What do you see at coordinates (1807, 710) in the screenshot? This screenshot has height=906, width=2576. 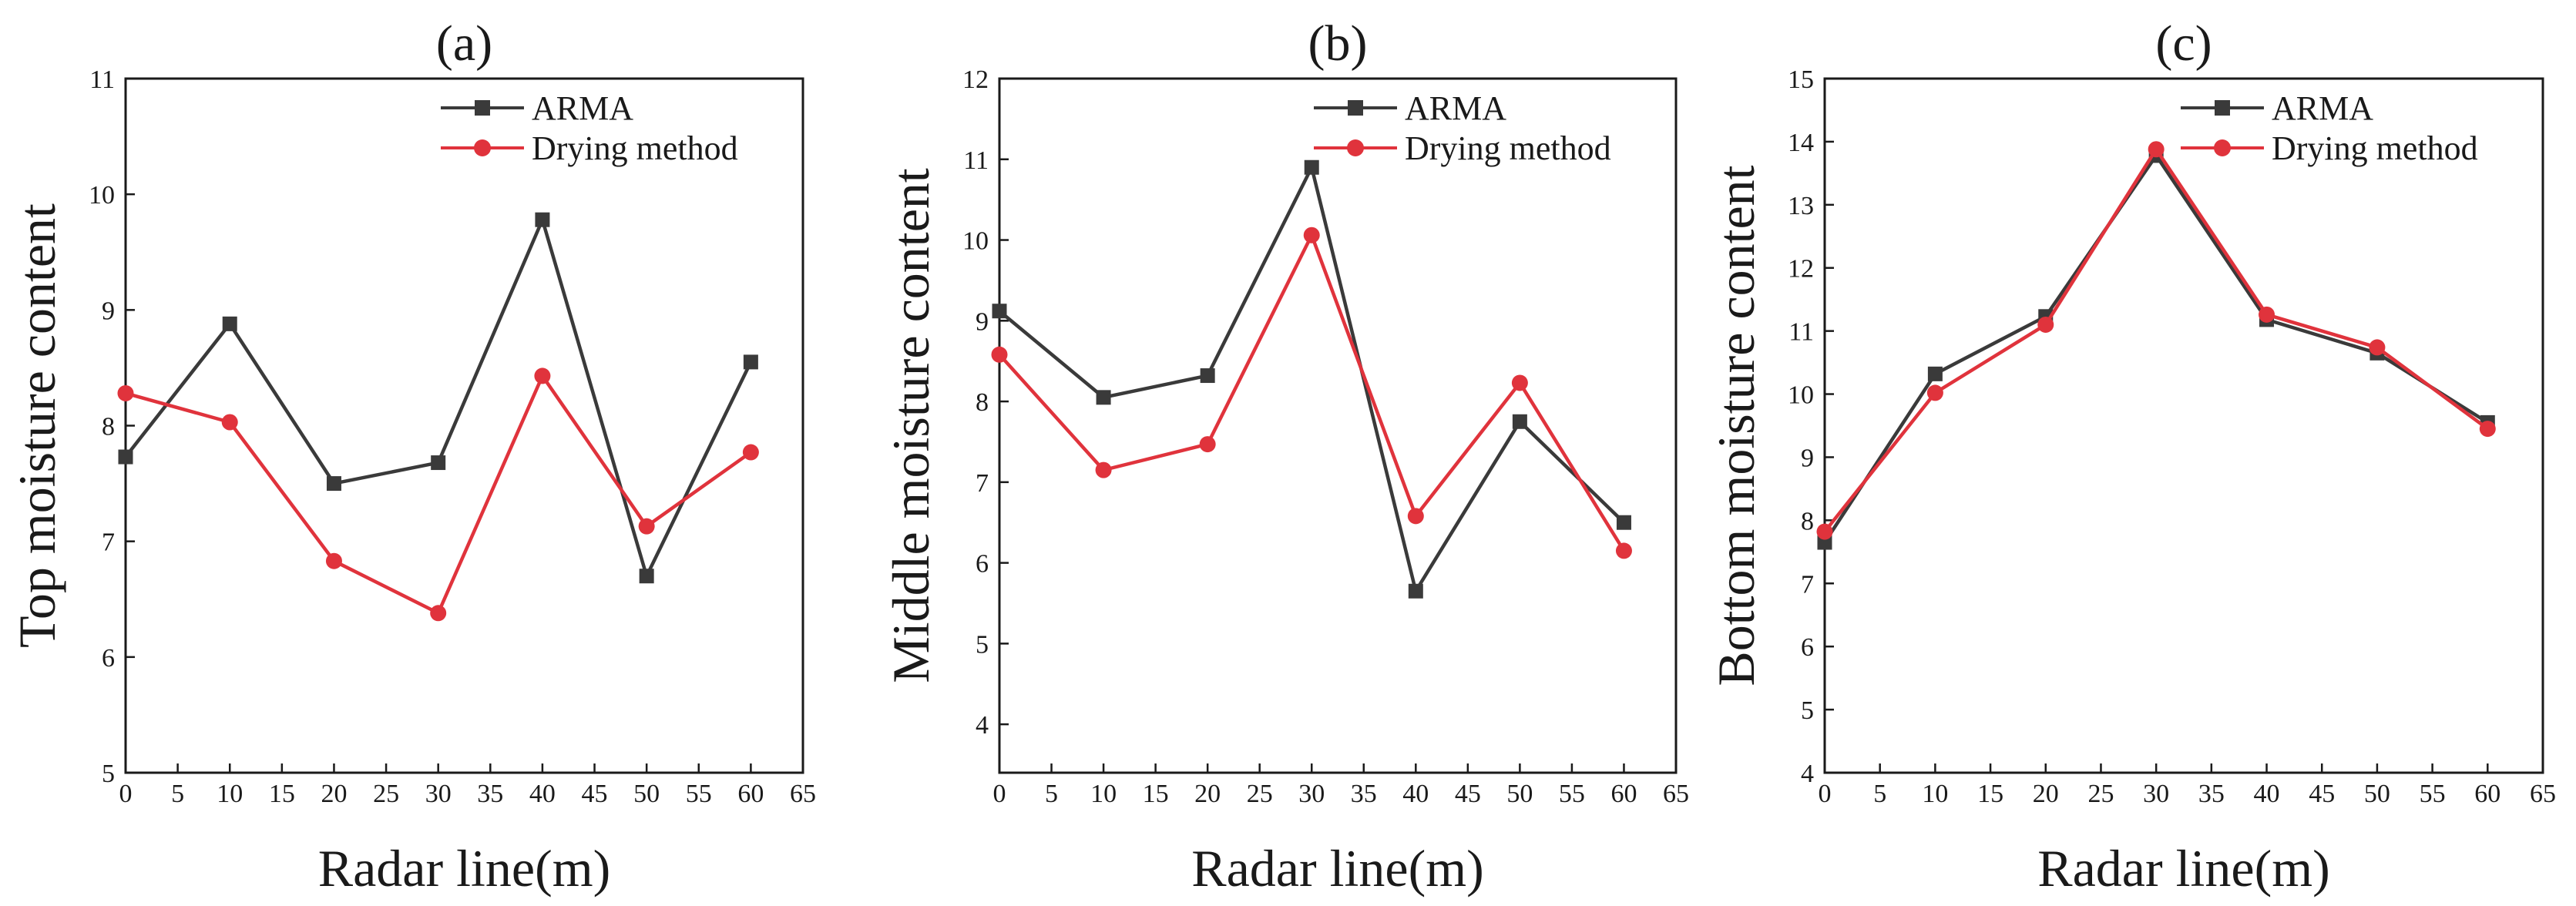 I see `y-tick-label: 5` at bounding box center [1807, 710].